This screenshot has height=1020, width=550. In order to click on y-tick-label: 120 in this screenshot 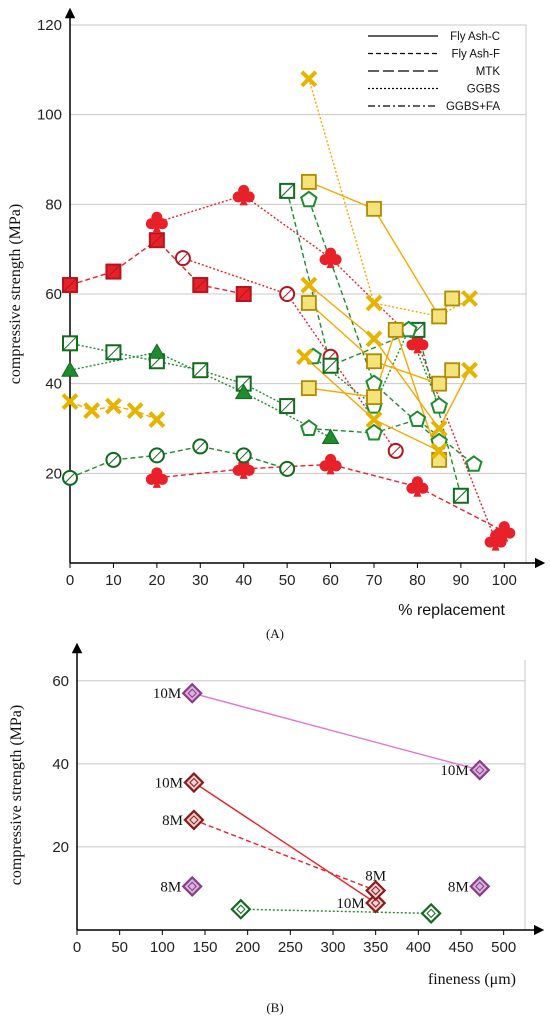, I will do `click(49, 25)`.